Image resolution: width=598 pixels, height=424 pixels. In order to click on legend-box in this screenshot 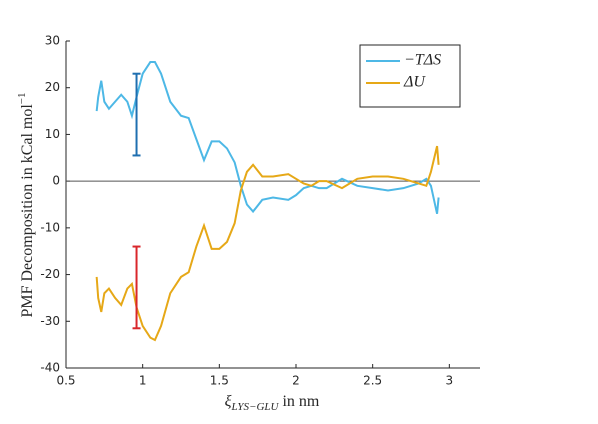, I will do `click(410, 76)`.